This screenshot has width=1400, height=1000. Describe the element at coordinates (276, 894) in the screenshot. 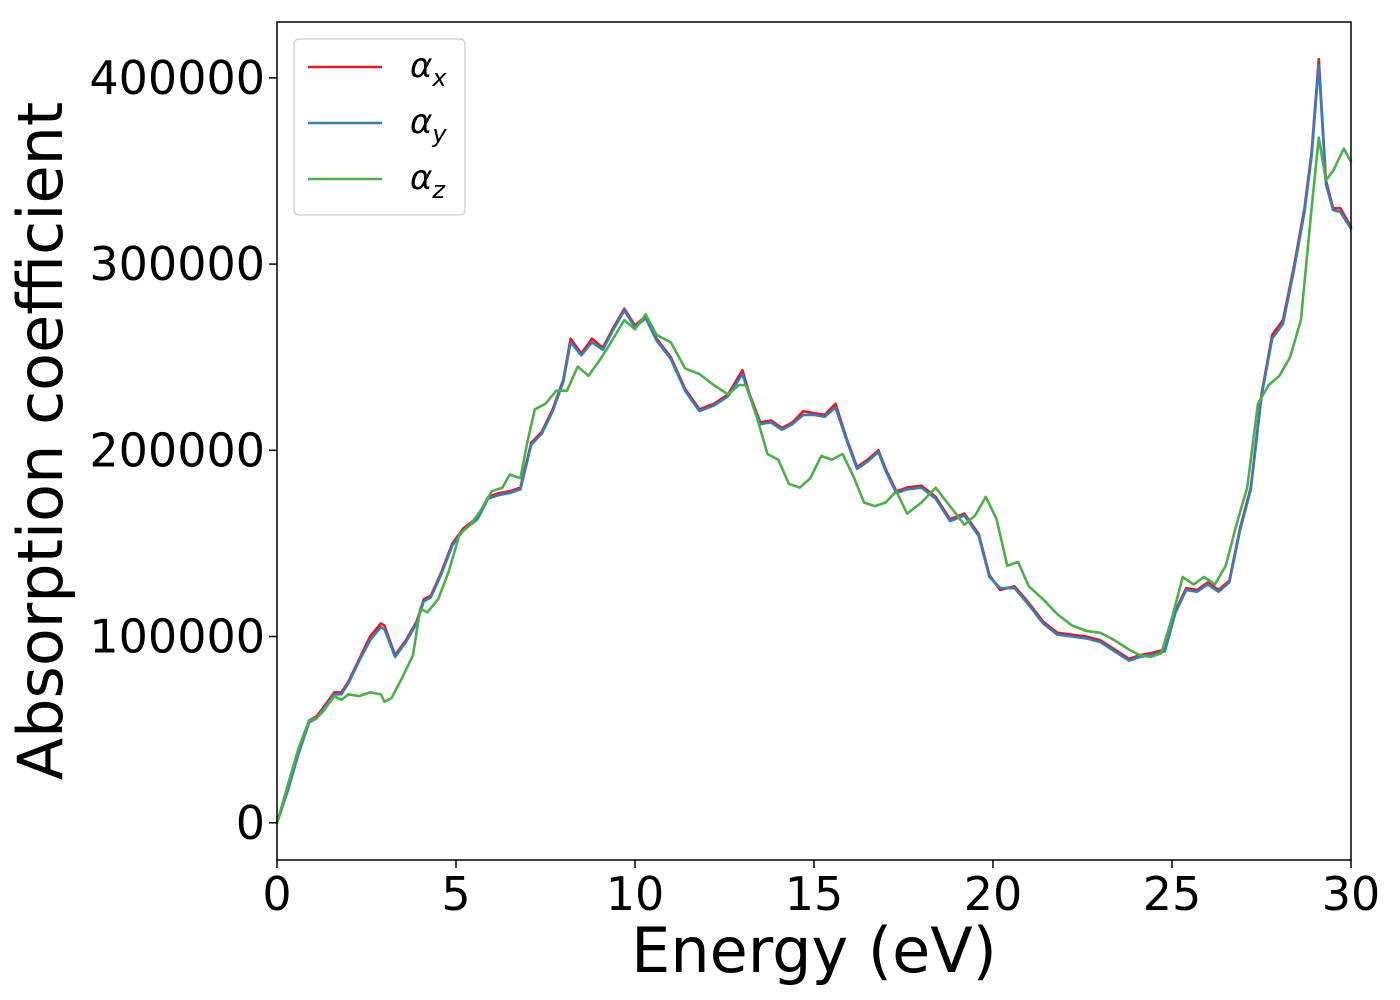

I see `x-tick-label: 0` at that location.